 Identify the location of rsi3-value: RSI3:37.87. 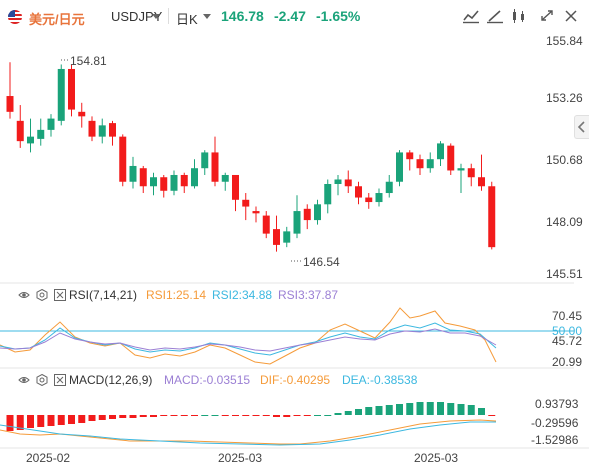
(308, 295).